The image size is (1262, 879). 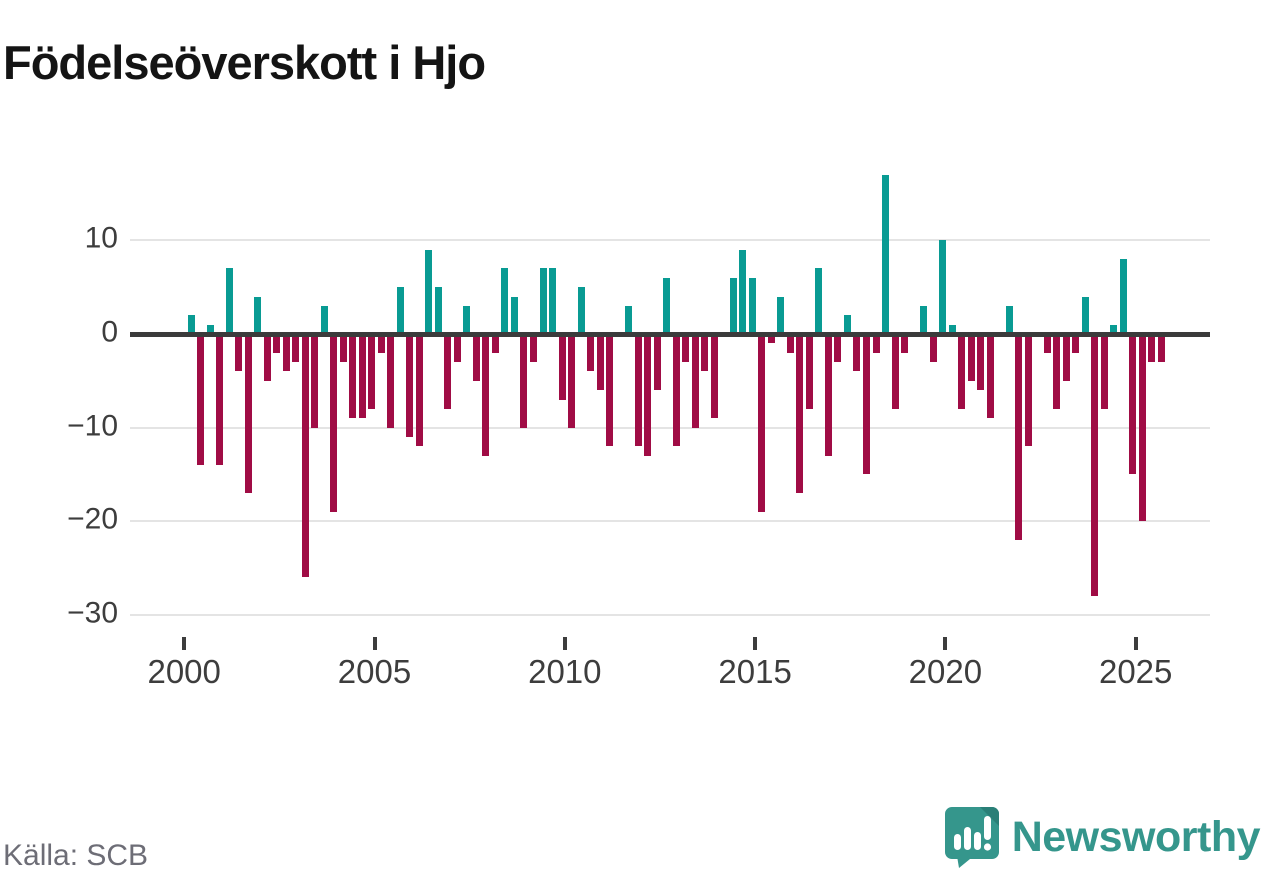 What do you see at coordinates (92, 426) in the screenshot?
I see `y-axis-label: −10` at bounding box center [92, 426].